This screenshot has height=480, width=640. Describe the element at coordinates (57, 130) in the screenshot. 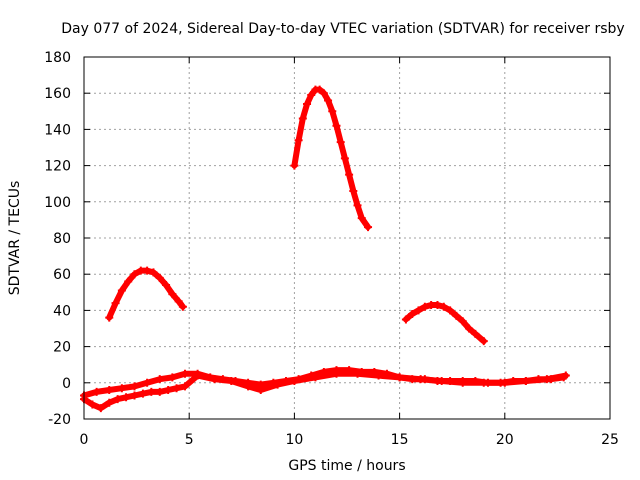

I see `y-tick-label: 140` at that location.